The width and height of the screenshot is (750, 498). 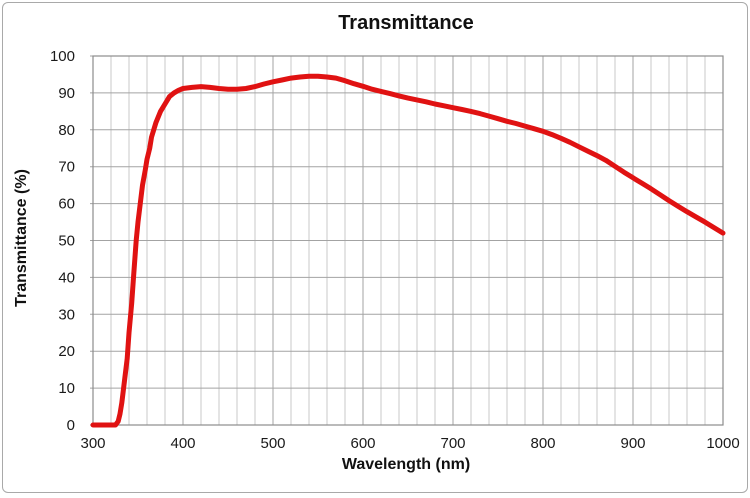 What do you see at coordinates (66, 204) in the screenshot?
I see `y-tick-label: 60` at bounding box center [66, 204].